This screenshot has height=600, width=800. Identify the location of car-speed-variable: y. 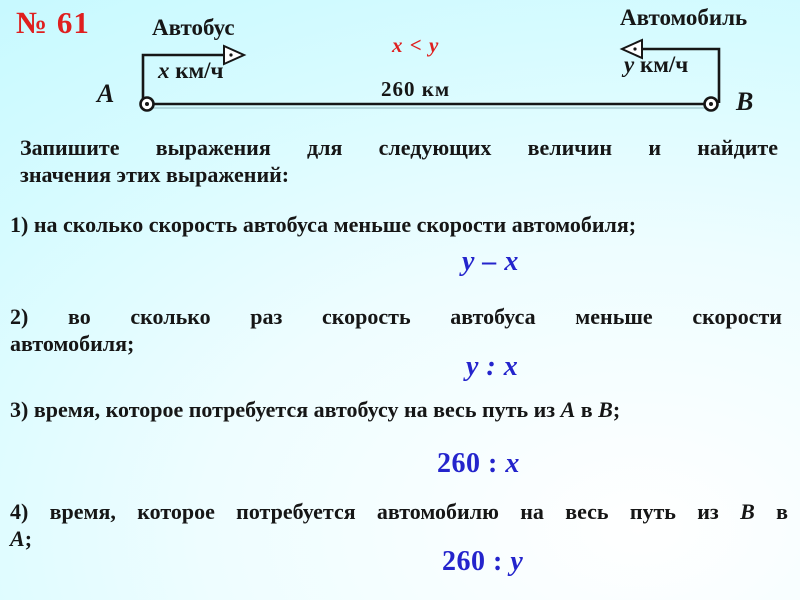
(629, 64).